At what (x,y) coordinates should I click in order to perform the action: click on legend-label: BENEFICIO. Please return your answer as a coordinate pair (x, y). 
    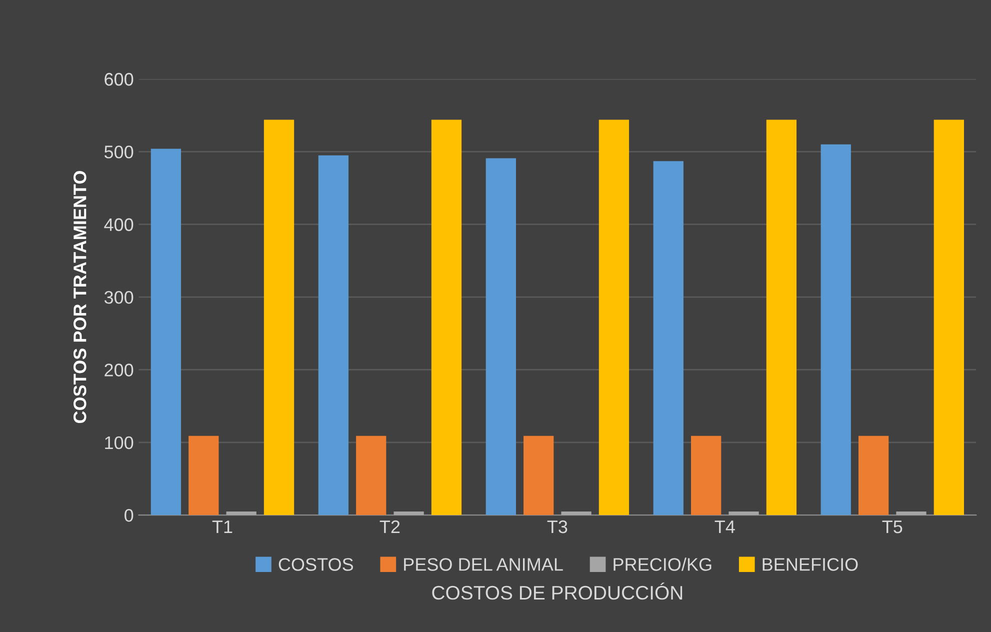
    Looking at the image, I should click on (810, 564).